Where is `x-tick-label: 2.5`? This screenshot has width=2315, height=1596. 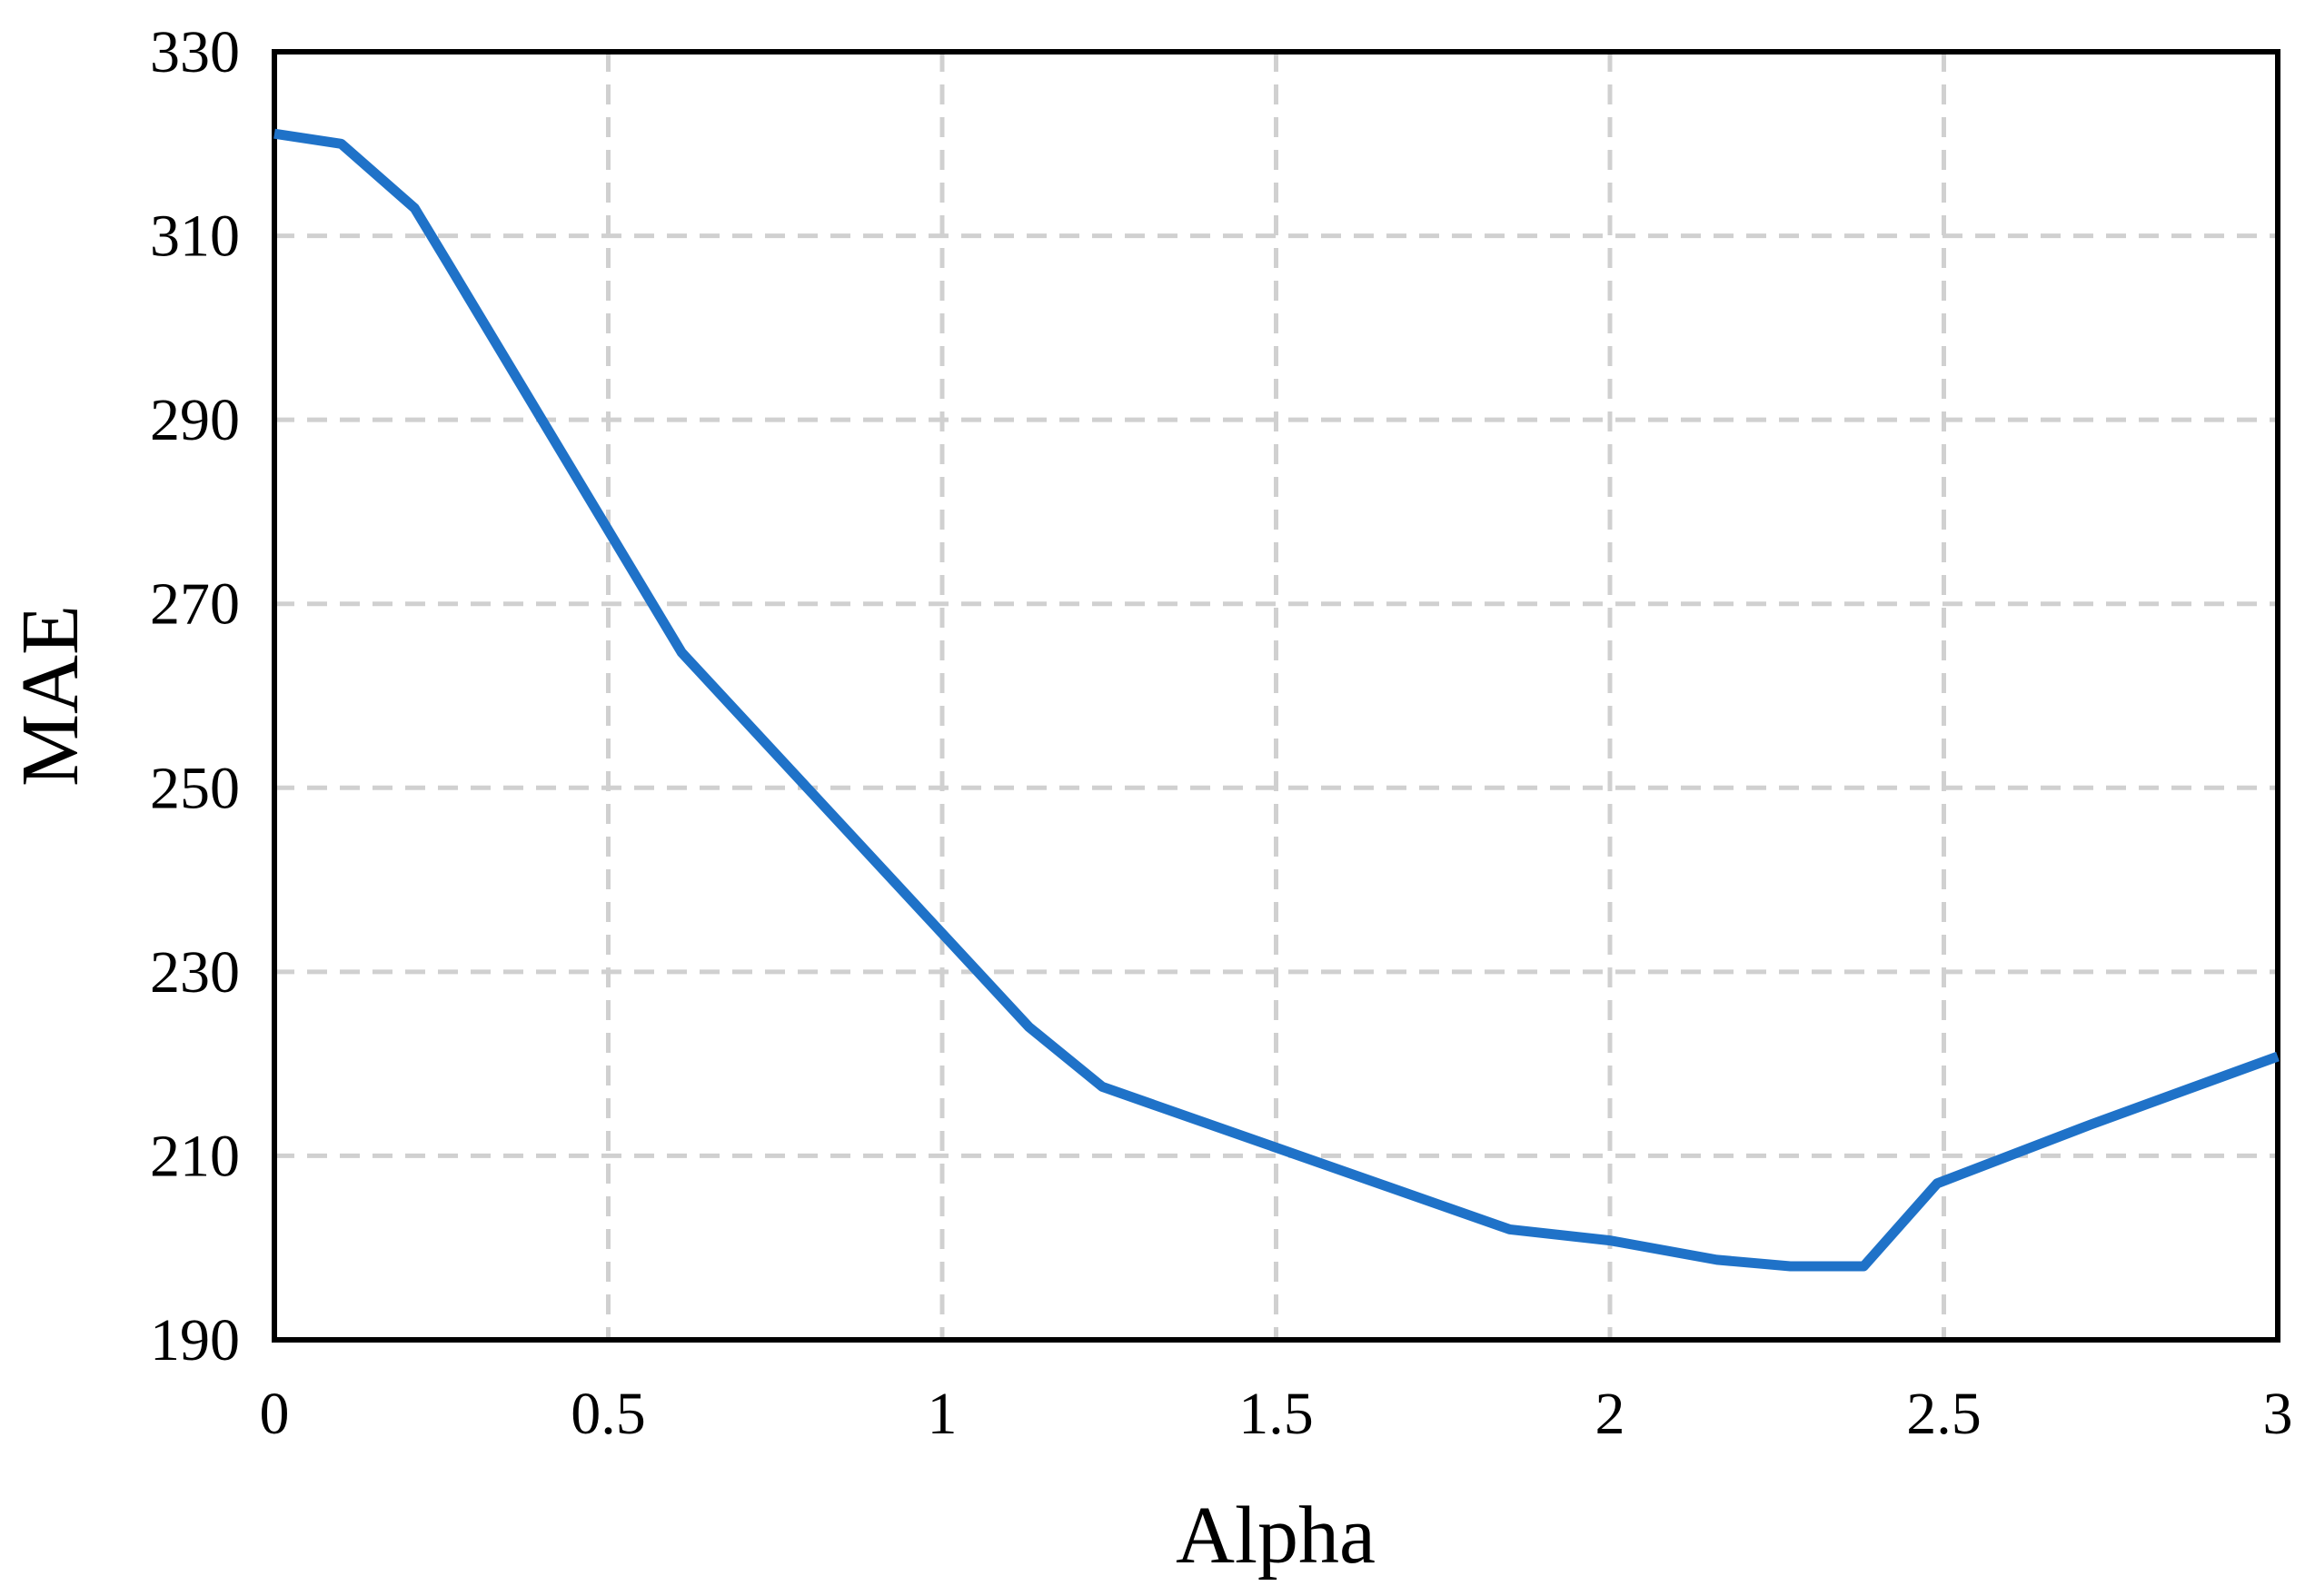 x-tick-label: 2.5 is located at coordinates (1944, 1414).